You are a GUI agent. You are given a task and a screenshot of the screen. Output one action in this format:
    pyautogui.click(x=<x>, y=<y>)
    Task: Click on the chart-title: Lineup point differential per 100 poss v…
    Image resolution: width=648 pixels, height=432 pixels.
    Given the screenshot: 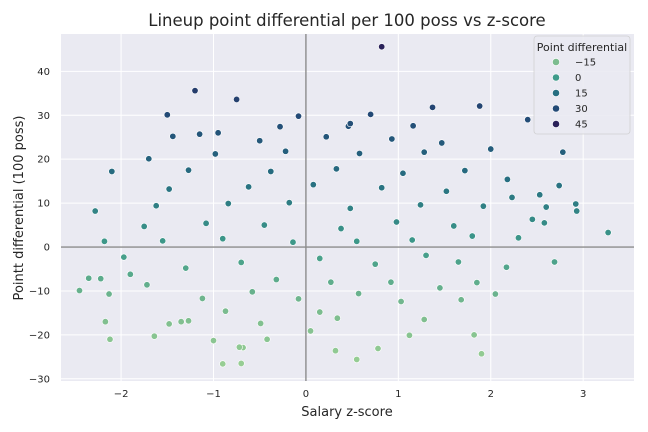 What is the action you would take?
    pyautogui.click(x=346, y=20)
    